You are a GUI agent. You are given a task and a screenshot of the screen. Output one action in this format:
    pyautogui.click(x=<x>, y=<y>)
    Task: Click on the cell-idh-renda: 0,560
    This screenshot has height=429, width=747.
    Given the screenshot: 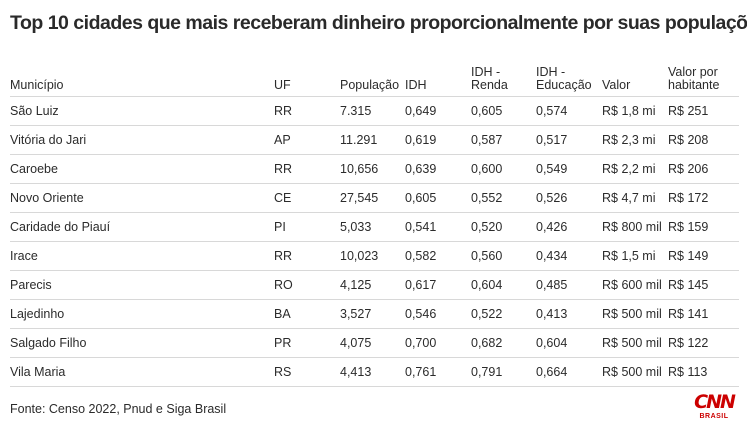 What is the action you would take?
    pyautogui.click(x=503, y=256)
    